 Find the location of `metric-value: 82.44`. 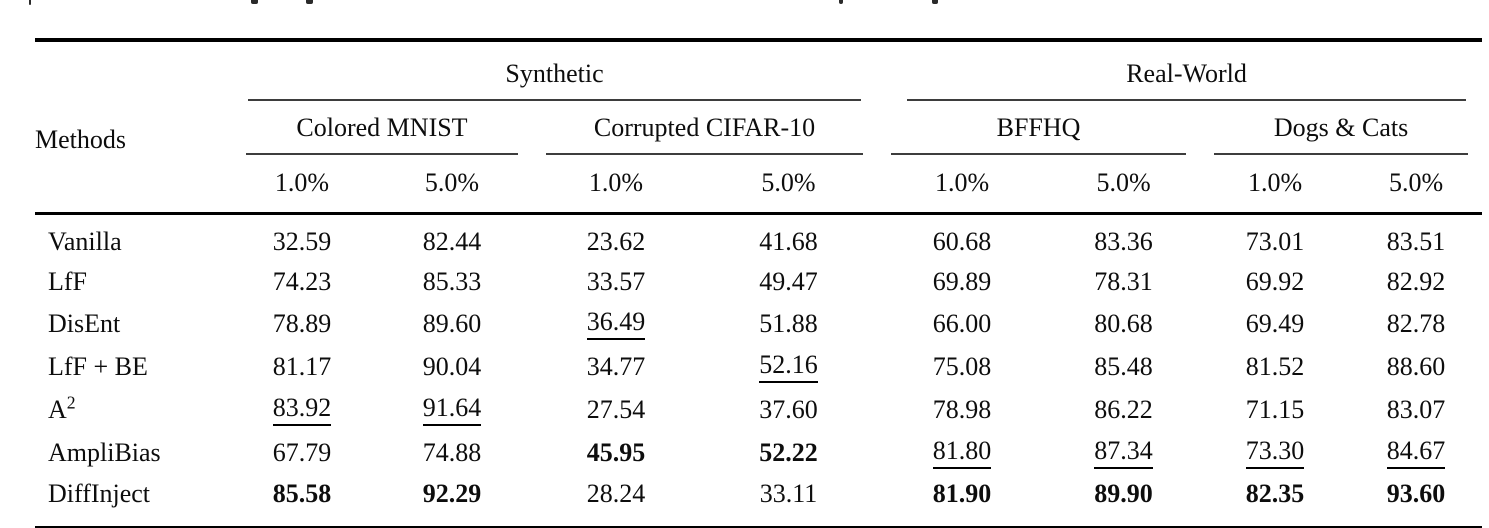

metric-value: 82.44 is located at coordinates (452, 241).